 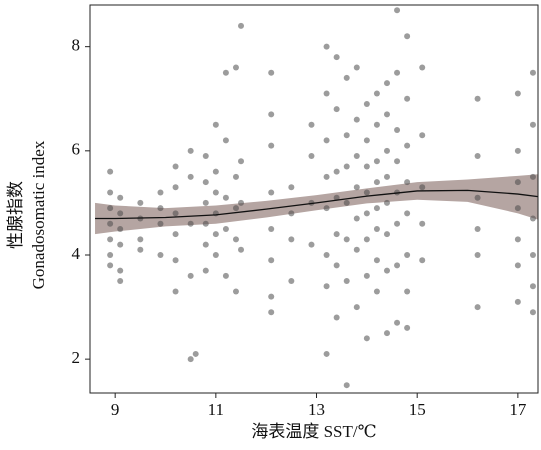 I want to click on y-tick-label: 6, so click(x=76, y=149).